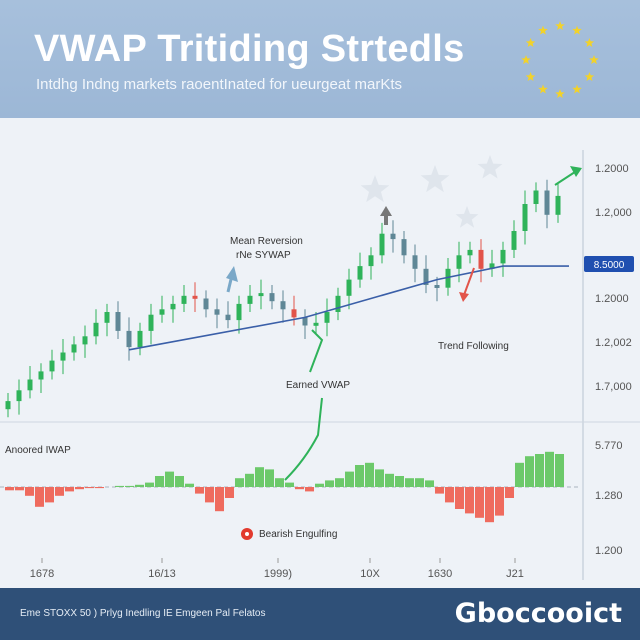  Describe the element at coordinates (298, 534) in the screenshot. I see `annotation-bearish: Bearish Engulfing` at that location.